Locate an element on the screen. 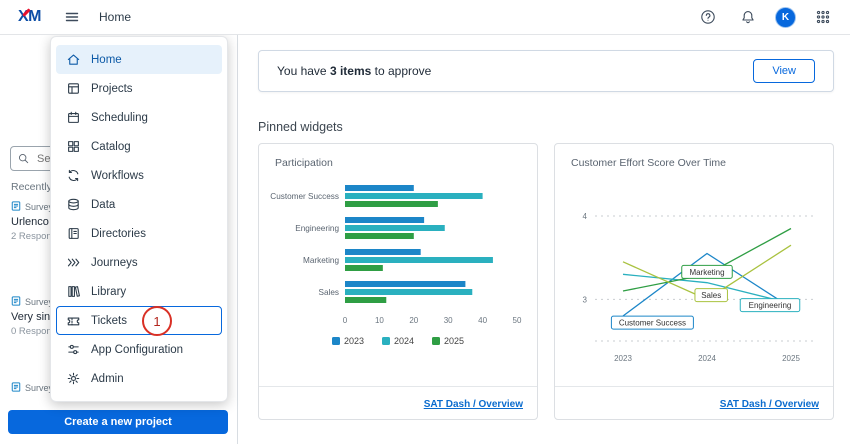 The image size is (850, 444). hamburger-menu-icon is located at coordinates (72, 17).